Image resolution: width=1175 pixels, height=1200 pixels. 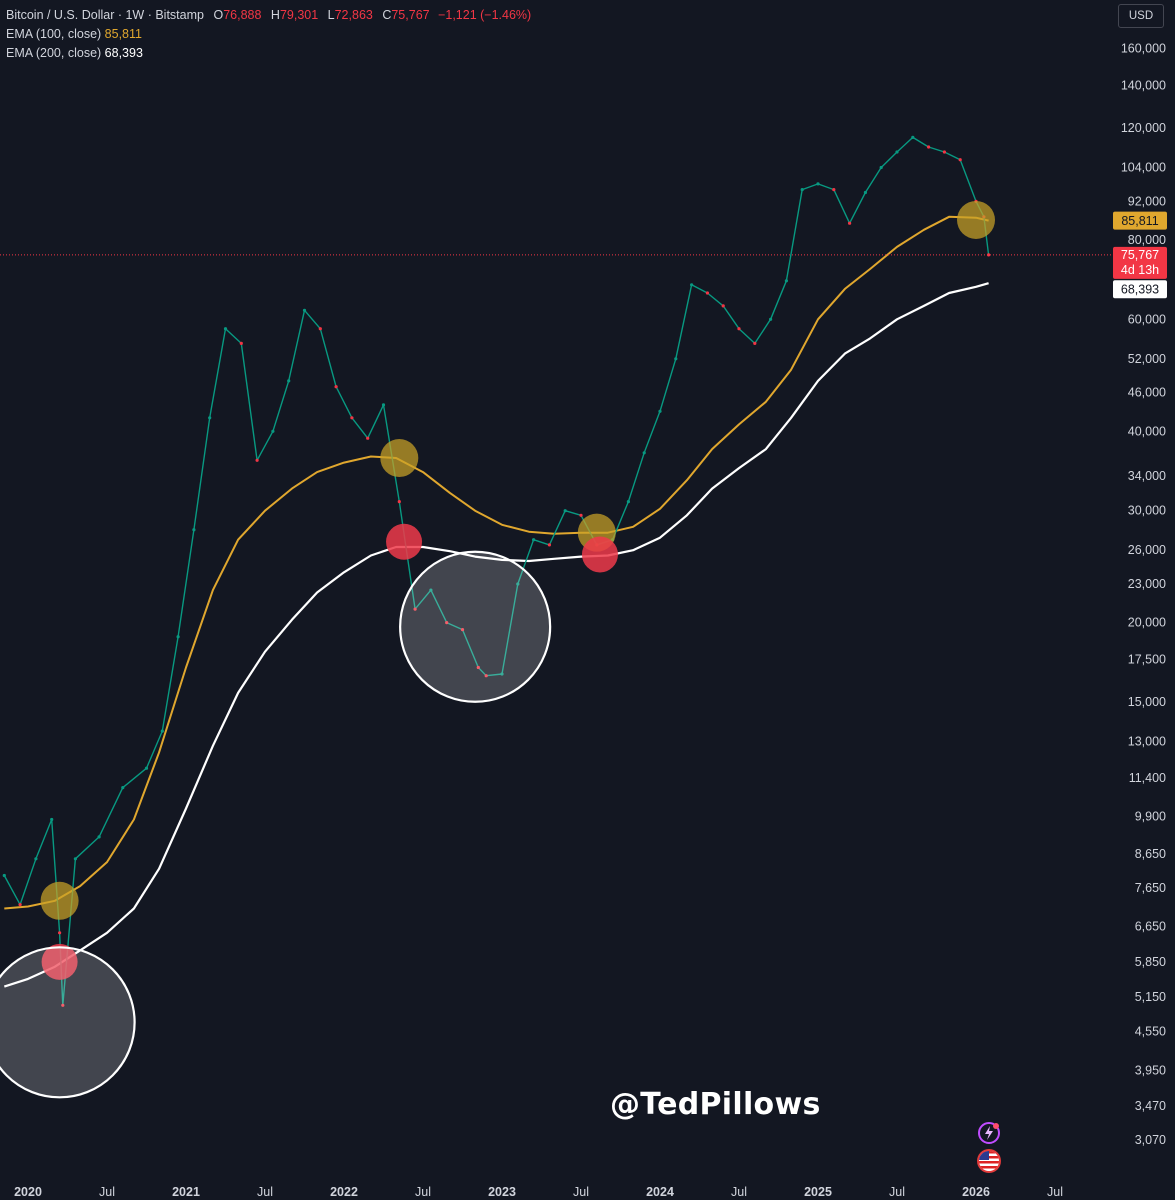 I want to click on y-tick-label: 20,000, so click(x=1147, y=623).